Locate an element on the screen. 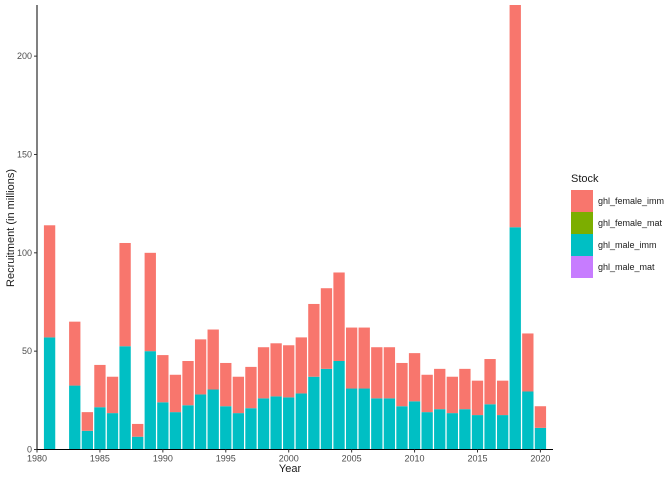 This screenshot has width=672, height=480. bar-ghl_female_imm-1985 is located at coordinates (100, 386).